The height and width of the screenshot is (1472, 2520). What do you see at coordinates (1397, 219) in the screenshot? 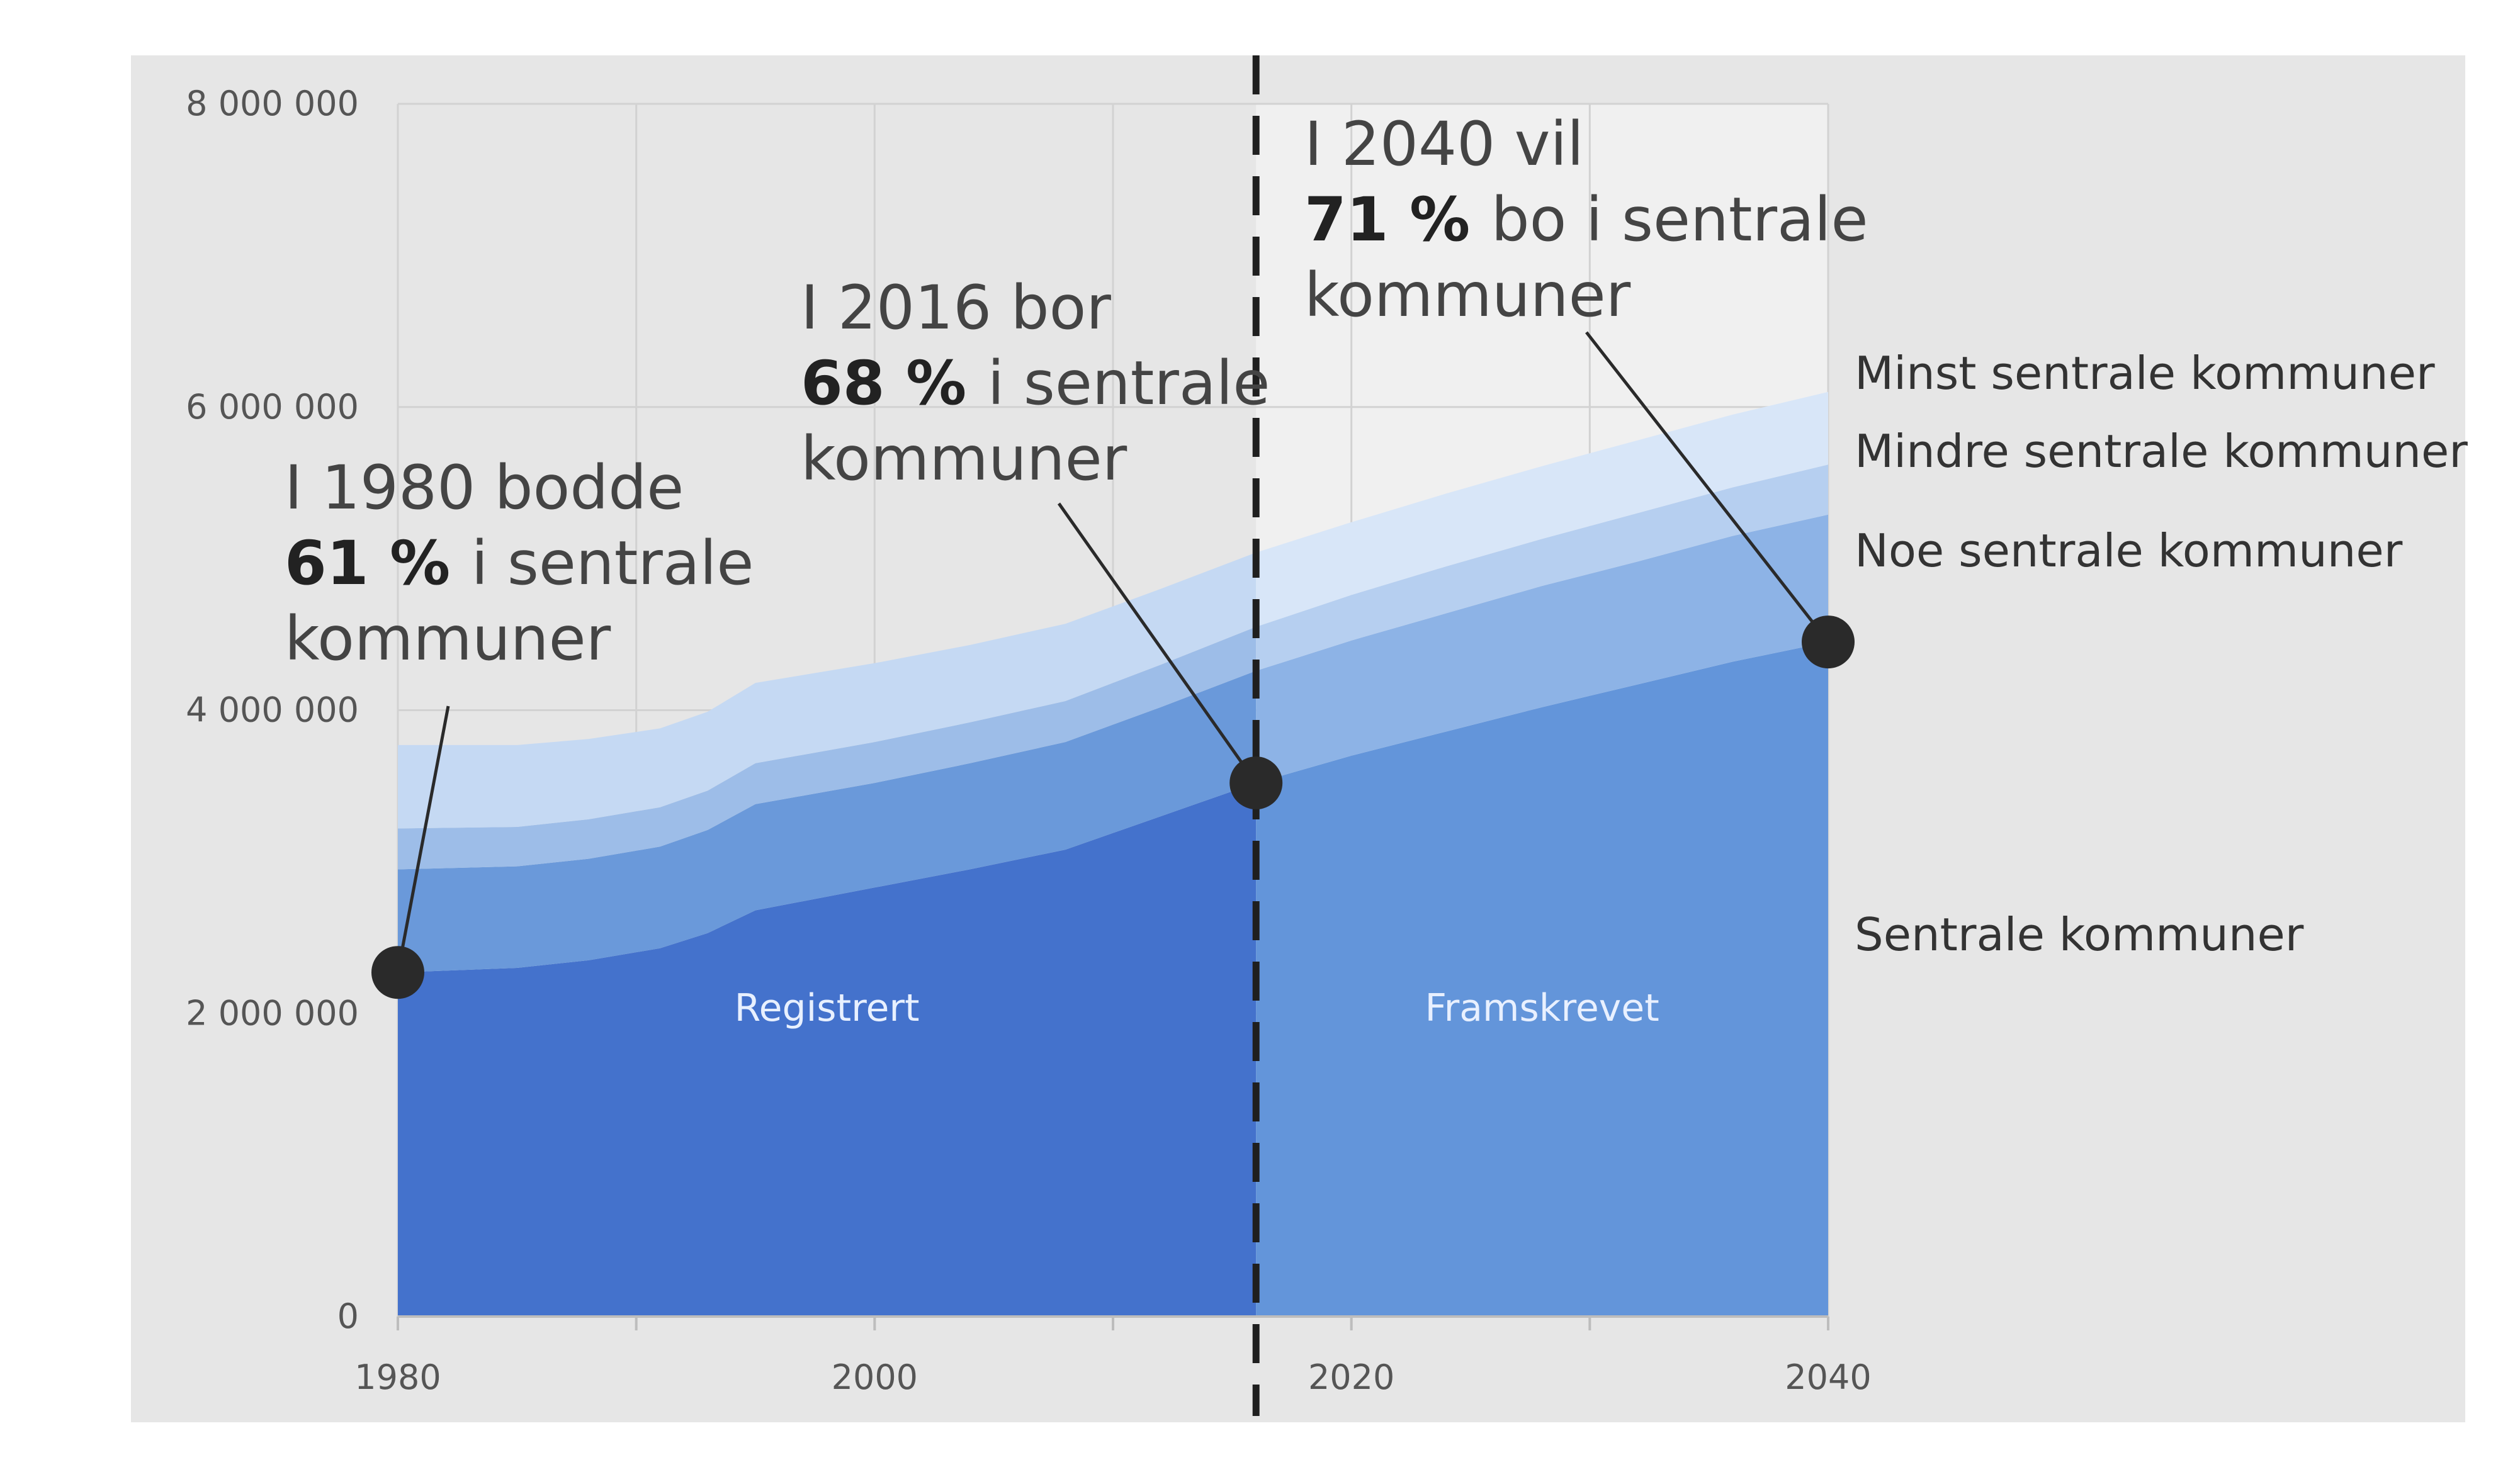
I see `annotation-percentage: 71 %` at bounding box center [1397, 219].